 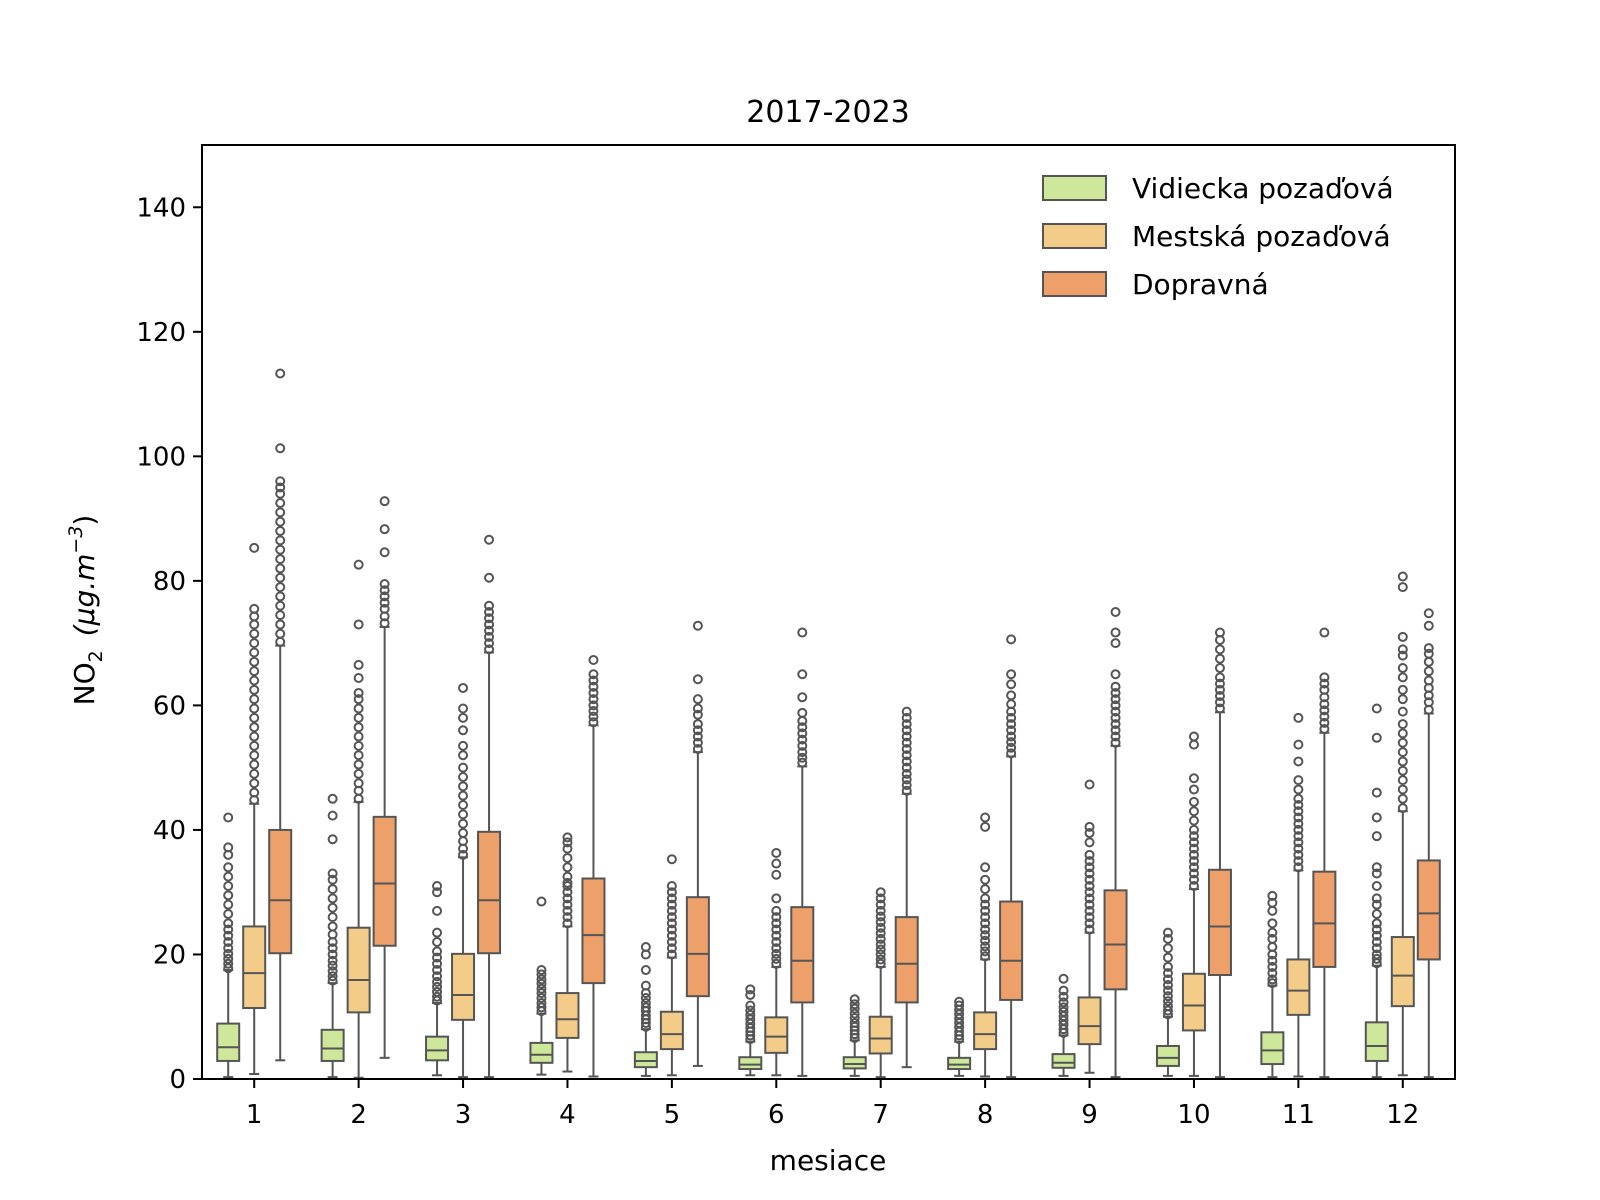 What do you see at coordinates (84, 683) in the screenshot?
I see `y-axis-label-base: NO` at bounding box center [84, 683].